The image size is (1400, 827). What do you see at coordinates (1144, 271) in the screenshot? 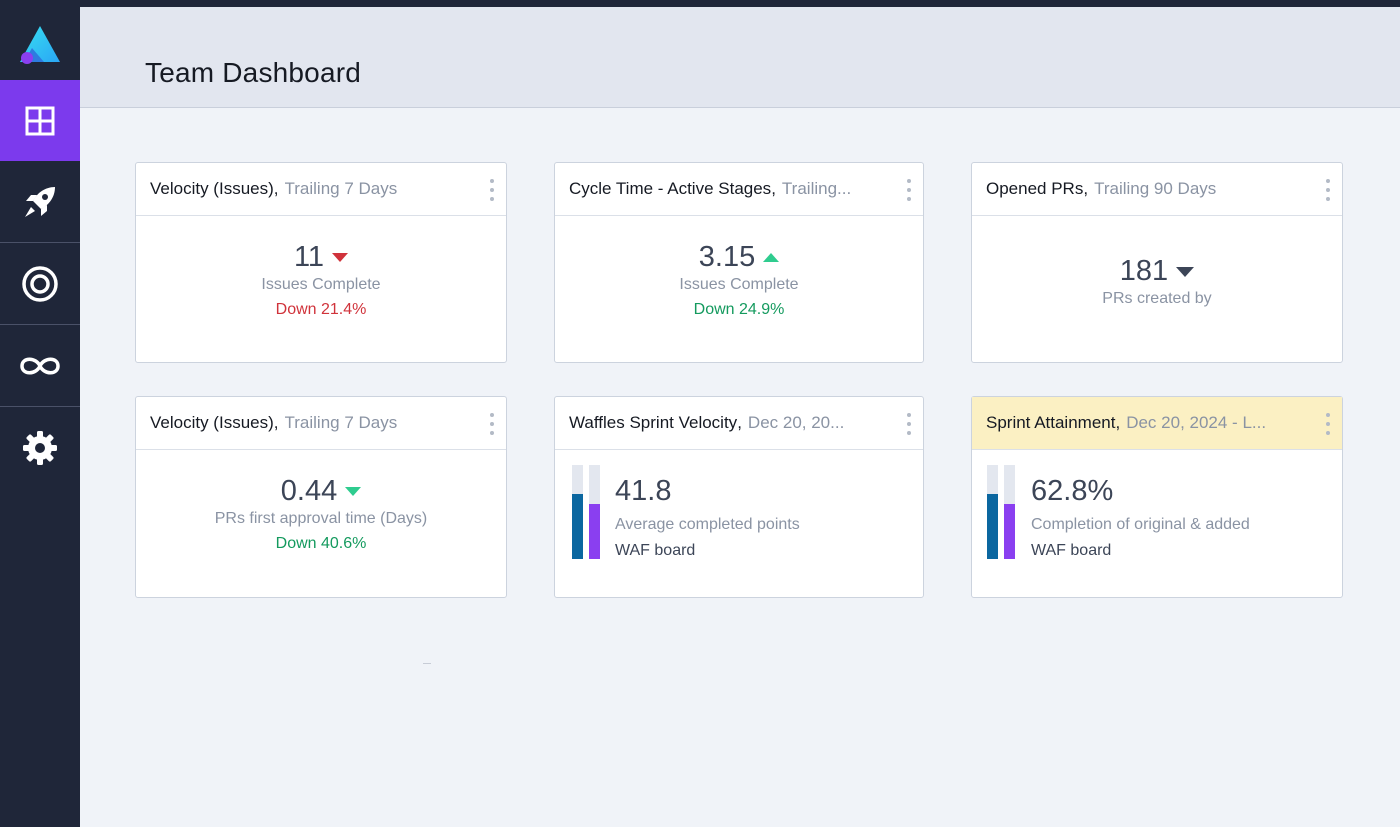
I see `metric-value: 181` at bounding box center [1144, 271].